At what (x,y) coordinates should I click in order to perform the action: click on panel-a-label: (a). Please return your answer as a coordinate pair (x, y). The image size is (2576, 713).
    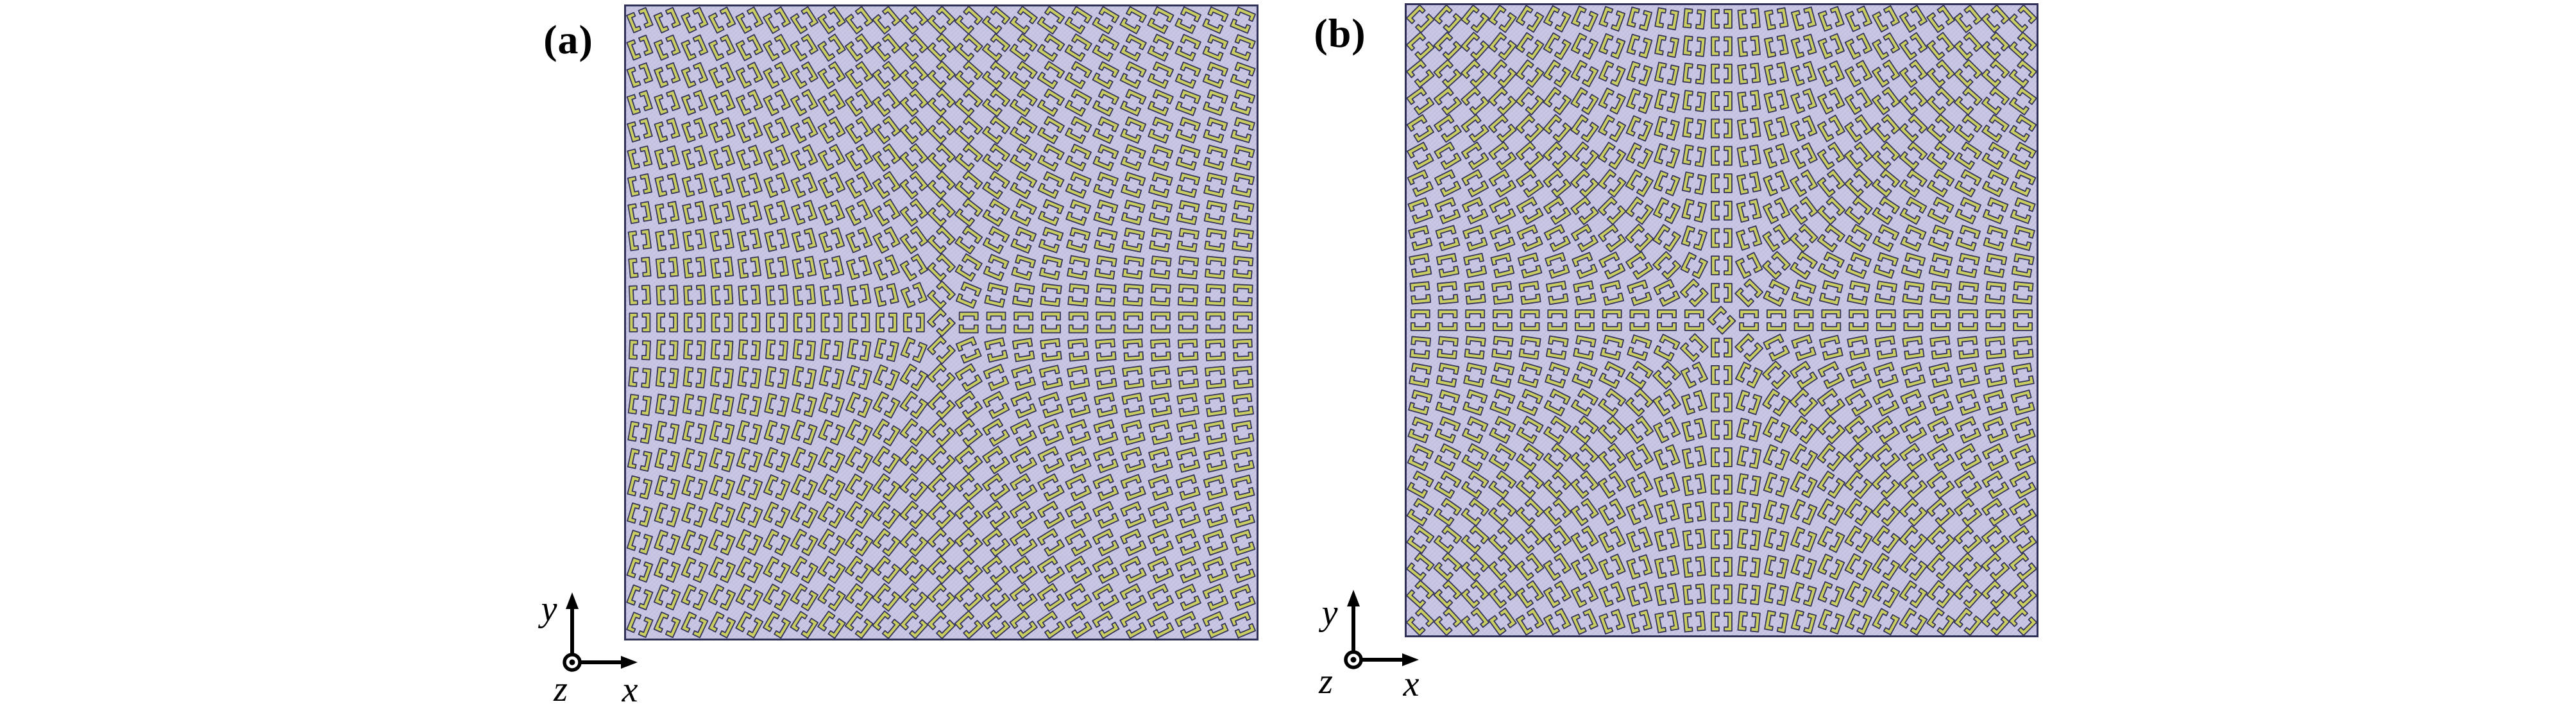
    Looking at the image, I should click on (568, 39).